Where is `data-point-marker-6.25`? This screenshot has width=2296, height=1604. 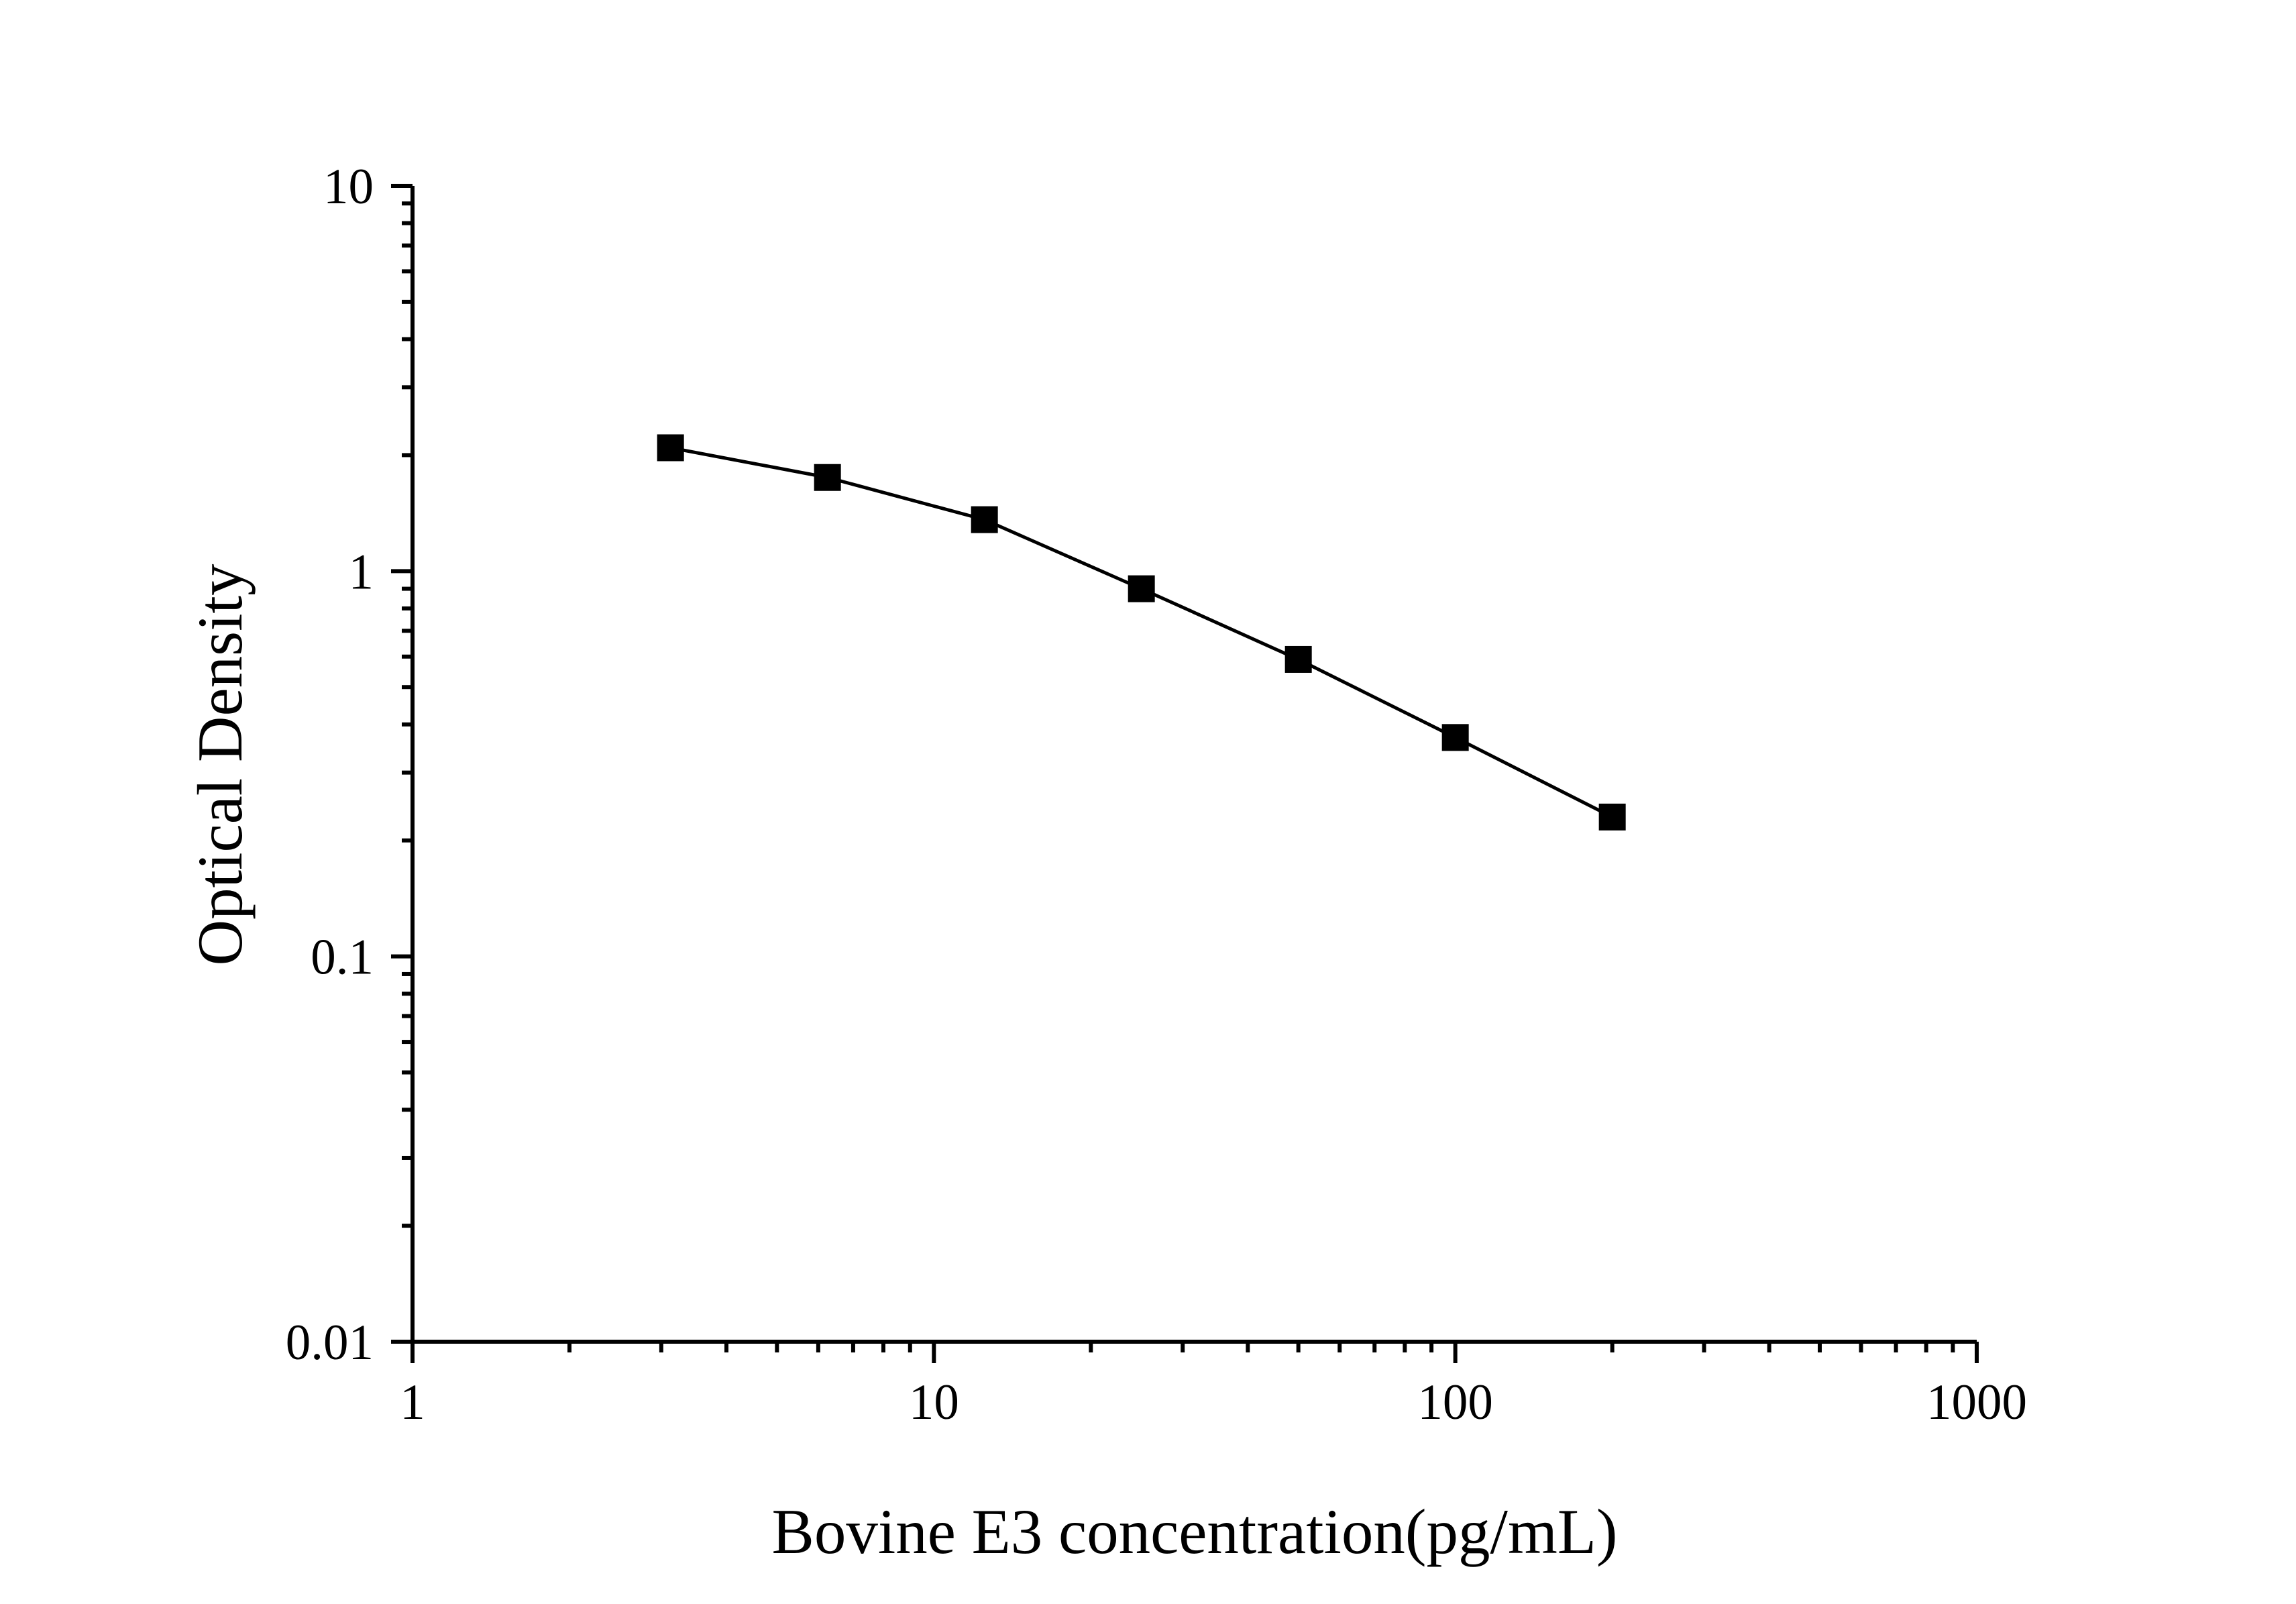 data-point-marker-6.25 is located at coordinates (827, 477).